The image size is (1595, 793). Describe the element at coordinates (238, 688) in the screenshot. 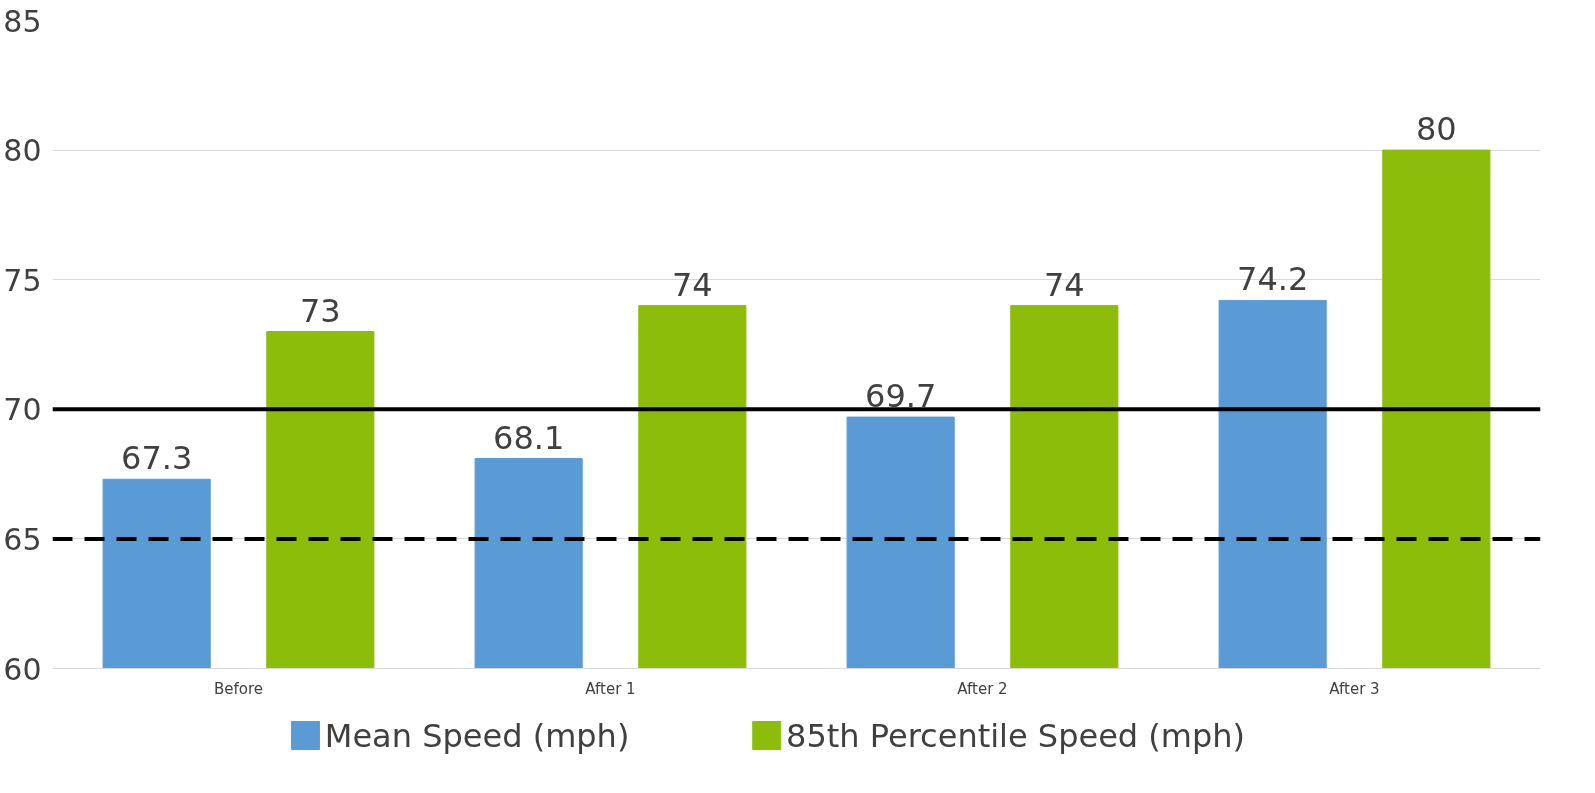

I see `x-tick-label: Before` at that location.